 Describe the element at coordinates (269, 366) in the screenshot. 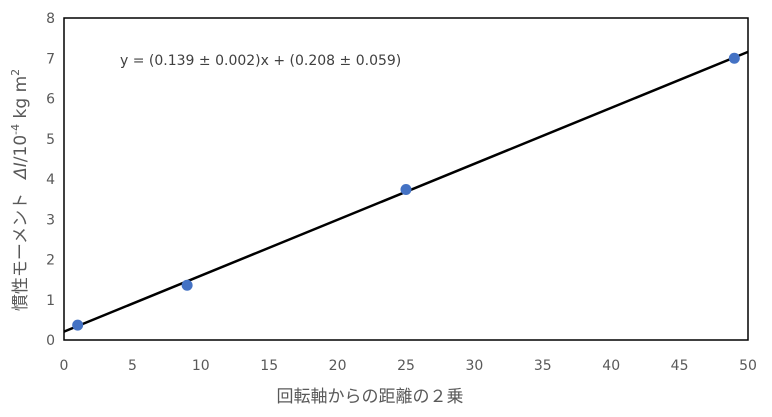

I see `x-tick-label: 15` at that location.